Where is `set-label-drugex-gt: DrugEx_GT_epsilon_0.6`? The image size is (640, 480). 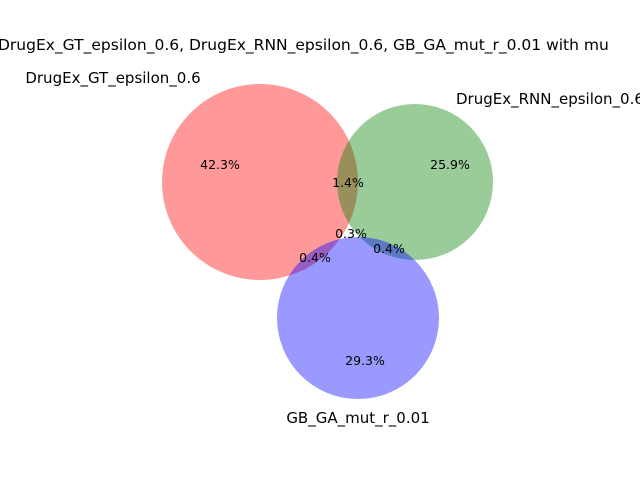
set-label-drugex-gt: DrugEx_GT_epsilon_0.6 is located at coordinates (112, 78).